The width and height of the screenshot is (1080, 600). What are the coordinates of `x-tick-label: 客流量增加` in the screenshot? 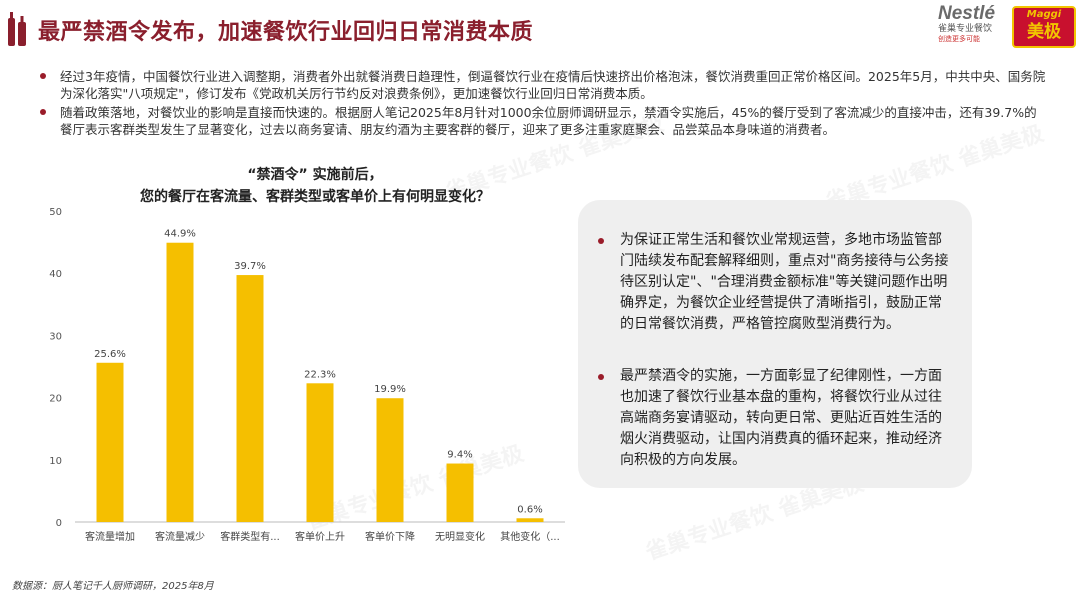 It's located at (110, 536).